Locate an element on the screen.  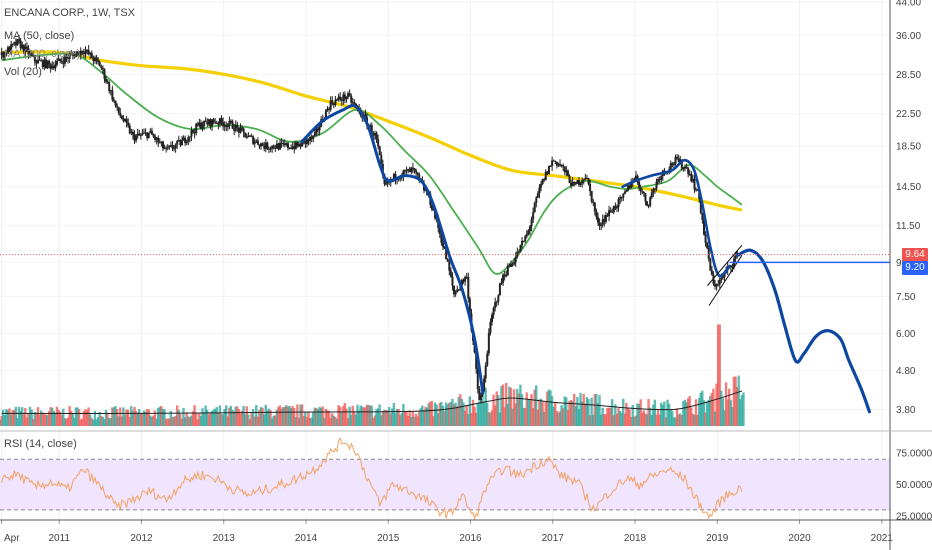
symbol-title: ENCANA CORP., 1W, TSX is located at coordinates (70, 13).